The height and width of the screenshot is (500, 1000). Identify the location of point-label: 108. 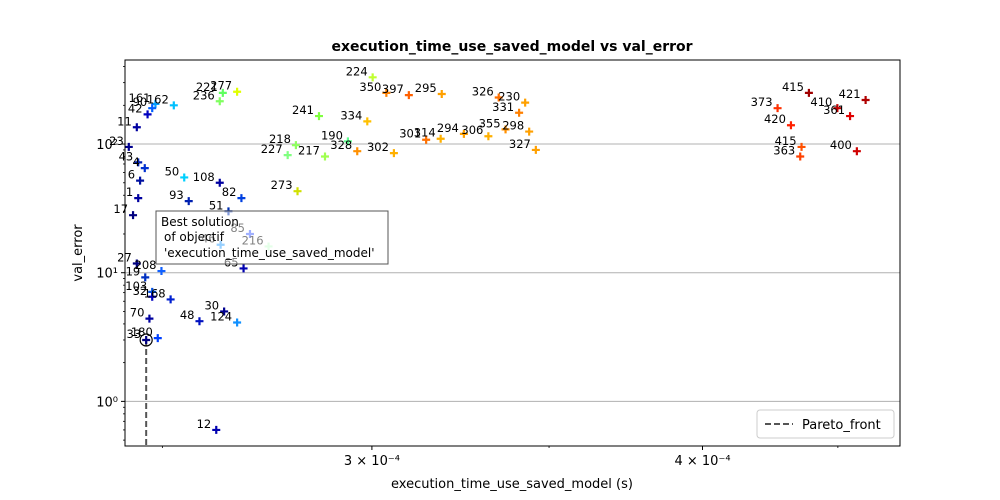
(204, 177).